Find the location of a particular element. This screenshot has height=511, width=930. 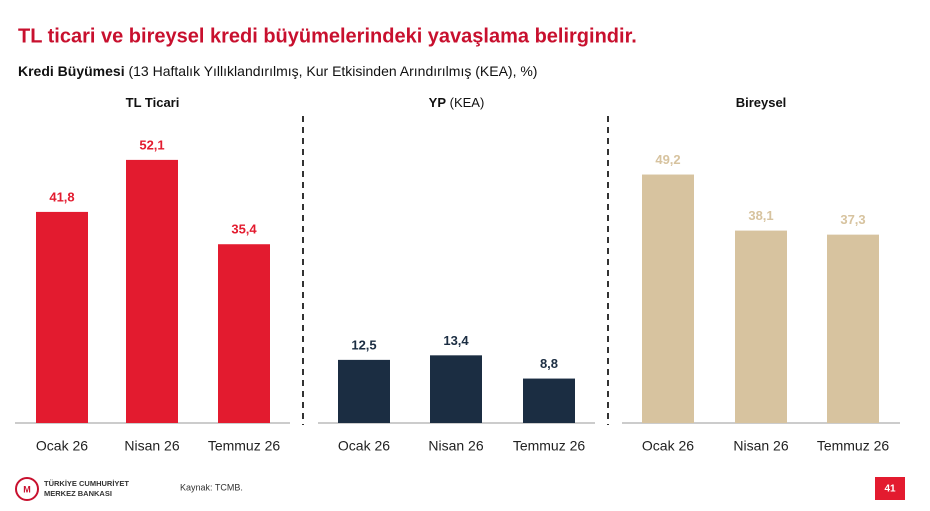

panel-title: TL Ticari is located at coordinates (153, 102).